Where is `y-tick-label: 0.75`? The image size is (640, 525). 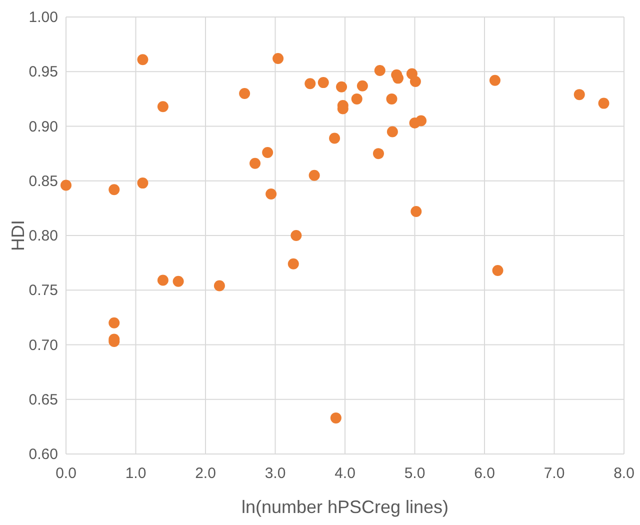
y-tick-label: 0.75 is located at coordinates (43, 291).